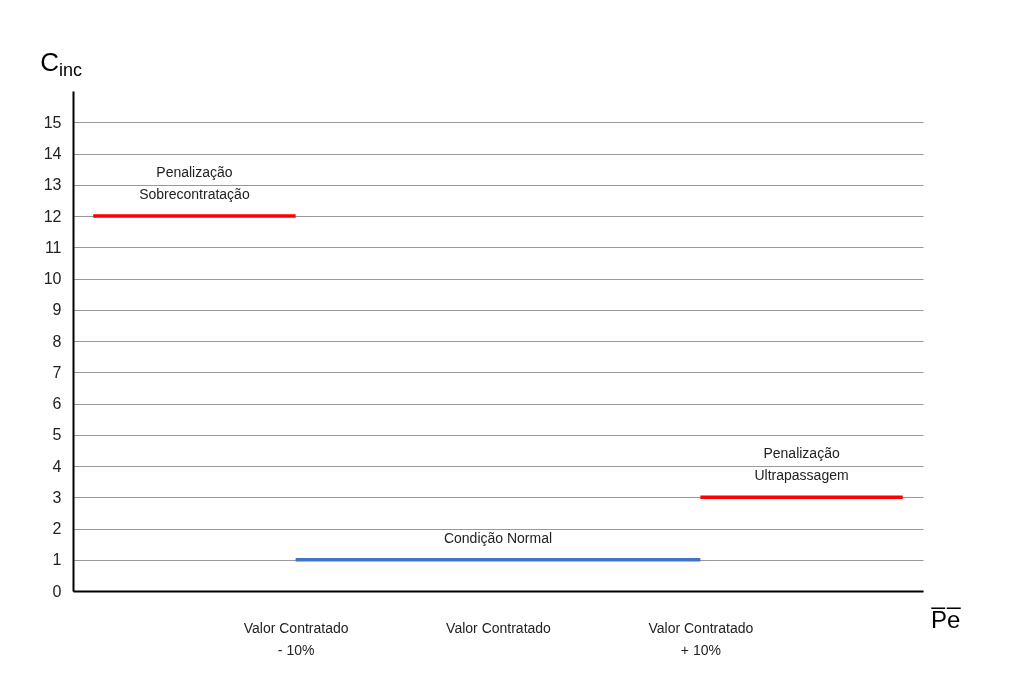  I want to click on x-tick-label: Valor Contratado - 10%, so click(296, 638).